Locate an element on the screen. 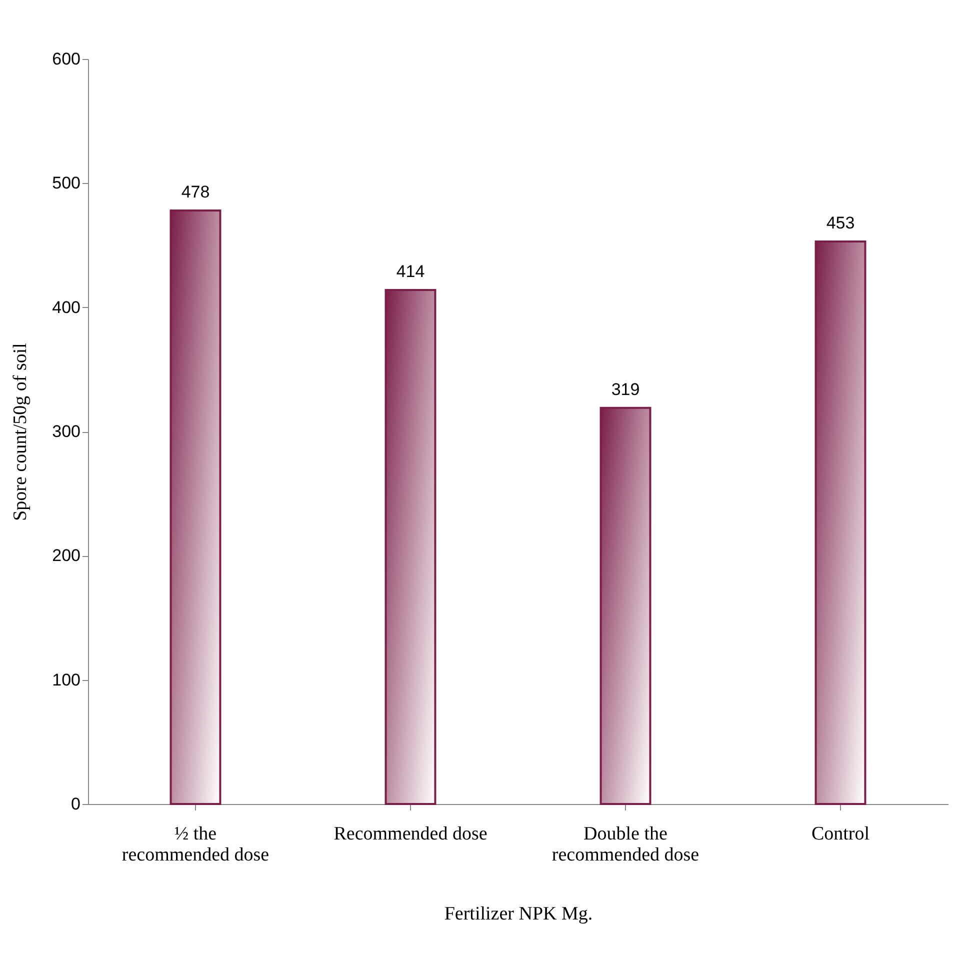  y-tick-label: 600 is located at coordinates (66, 59).